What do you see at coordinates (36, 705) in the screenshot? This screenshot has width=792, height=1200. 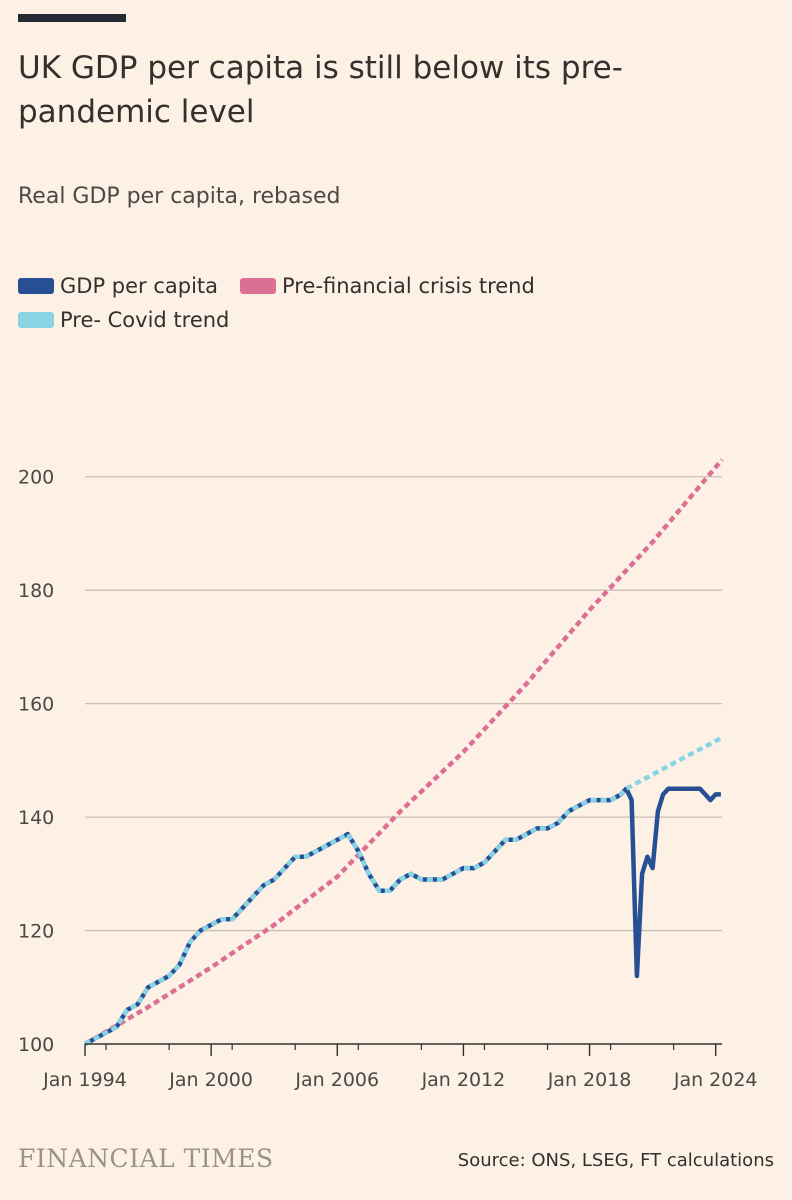 I see `y-tick-label-160: 160` at bounding box center [36, 705].